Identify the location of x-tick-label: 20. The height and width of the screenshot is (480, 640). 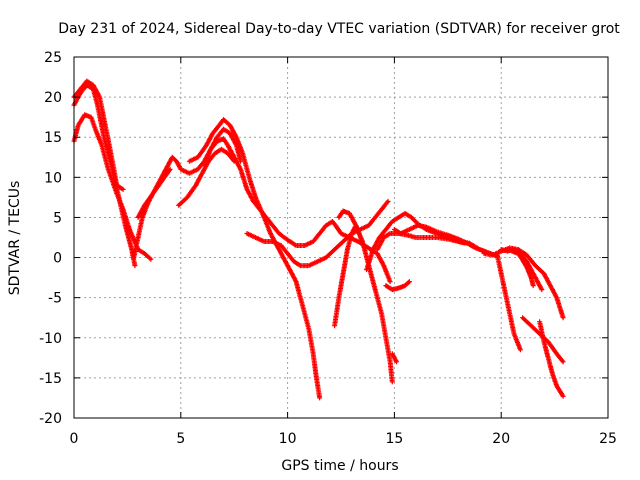
(501, 439).